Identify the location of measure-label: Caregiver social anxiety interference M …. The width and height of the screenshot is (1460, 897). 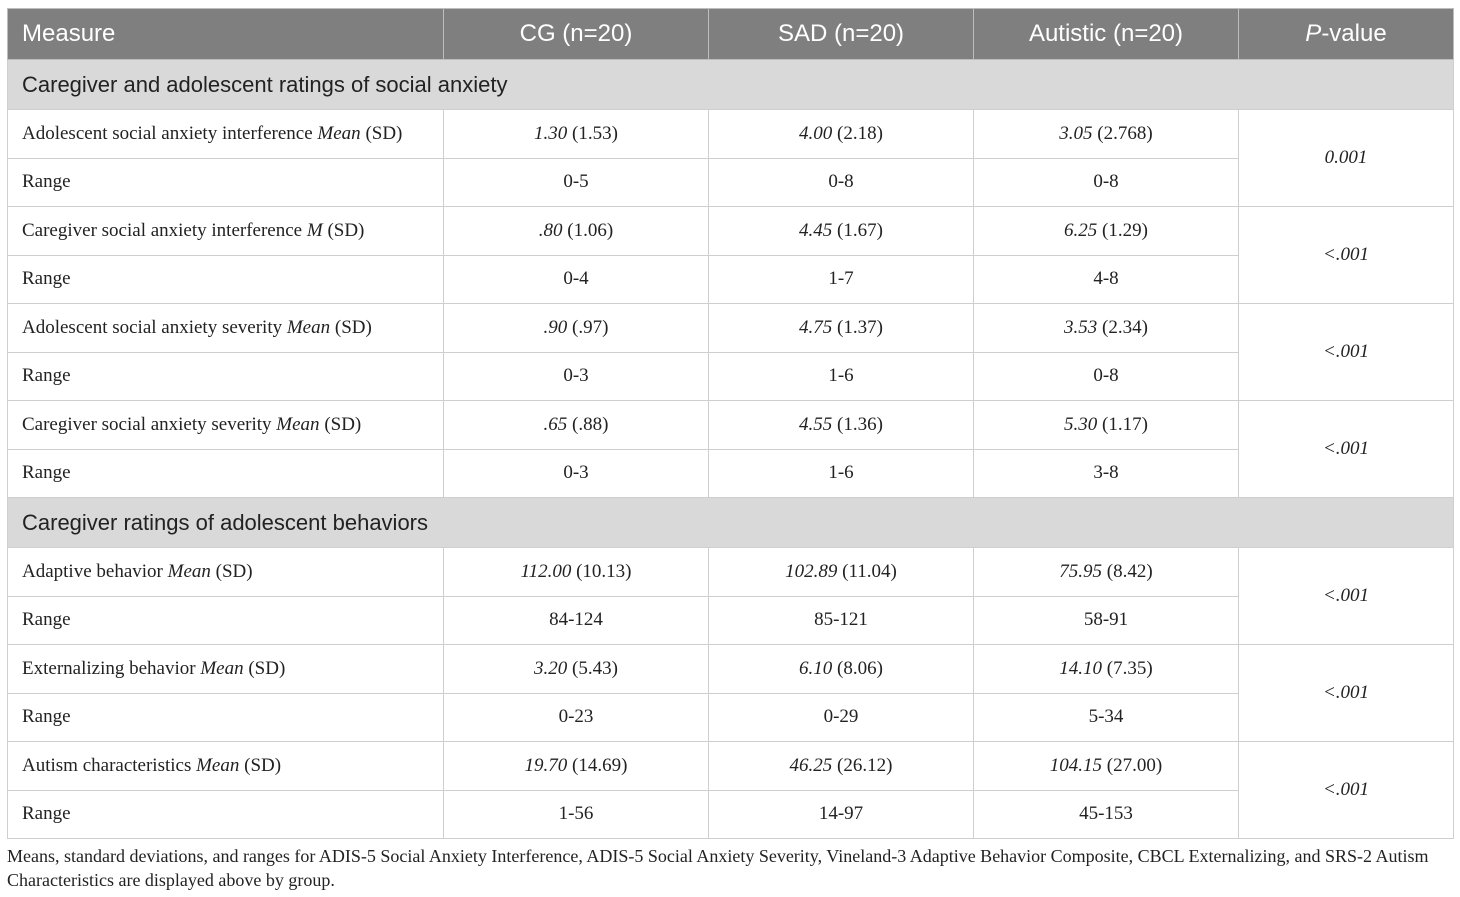
(225, 231).